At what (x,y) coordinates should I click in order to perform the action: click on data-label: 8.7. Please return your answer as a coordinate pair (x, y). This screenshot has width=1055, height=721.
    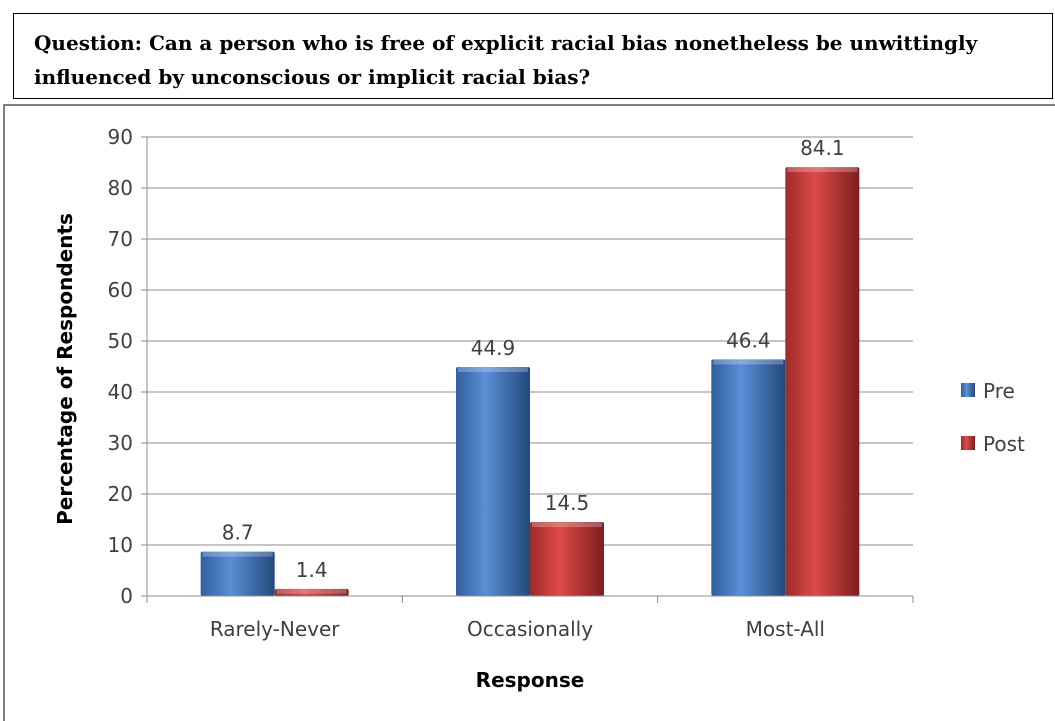
    Looking at the image, I should click on (238, 533).